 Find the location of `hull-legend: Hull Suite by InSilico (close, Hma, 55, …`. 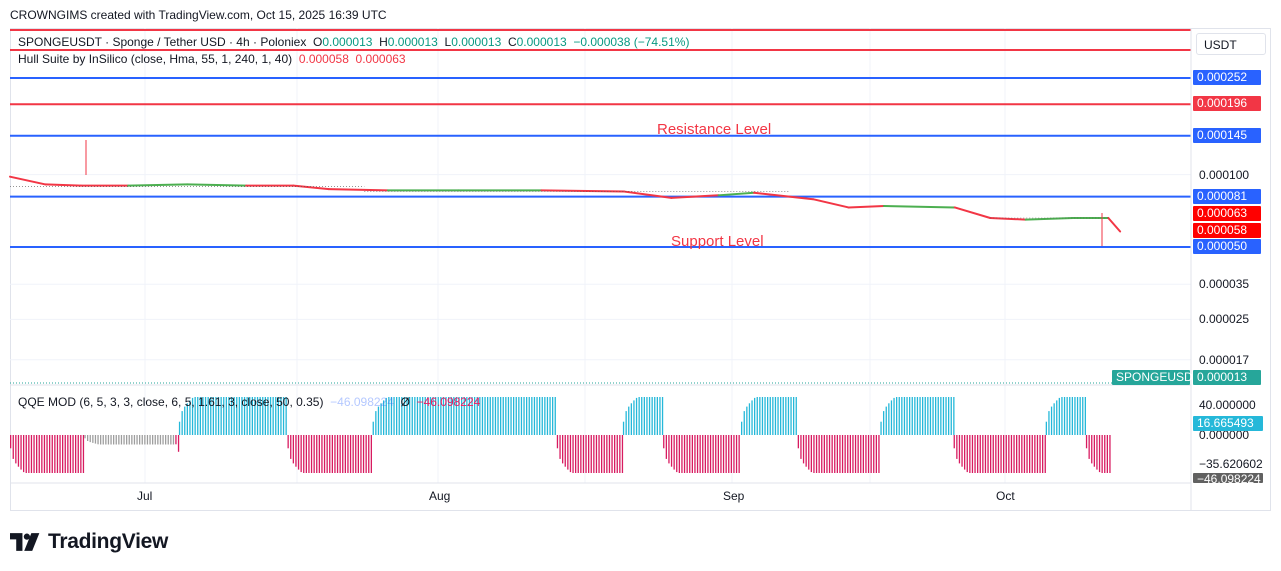

hull-legend: Hull Suite by InSilico (close, Hma, 55, … is located at coordinates (212, 59).